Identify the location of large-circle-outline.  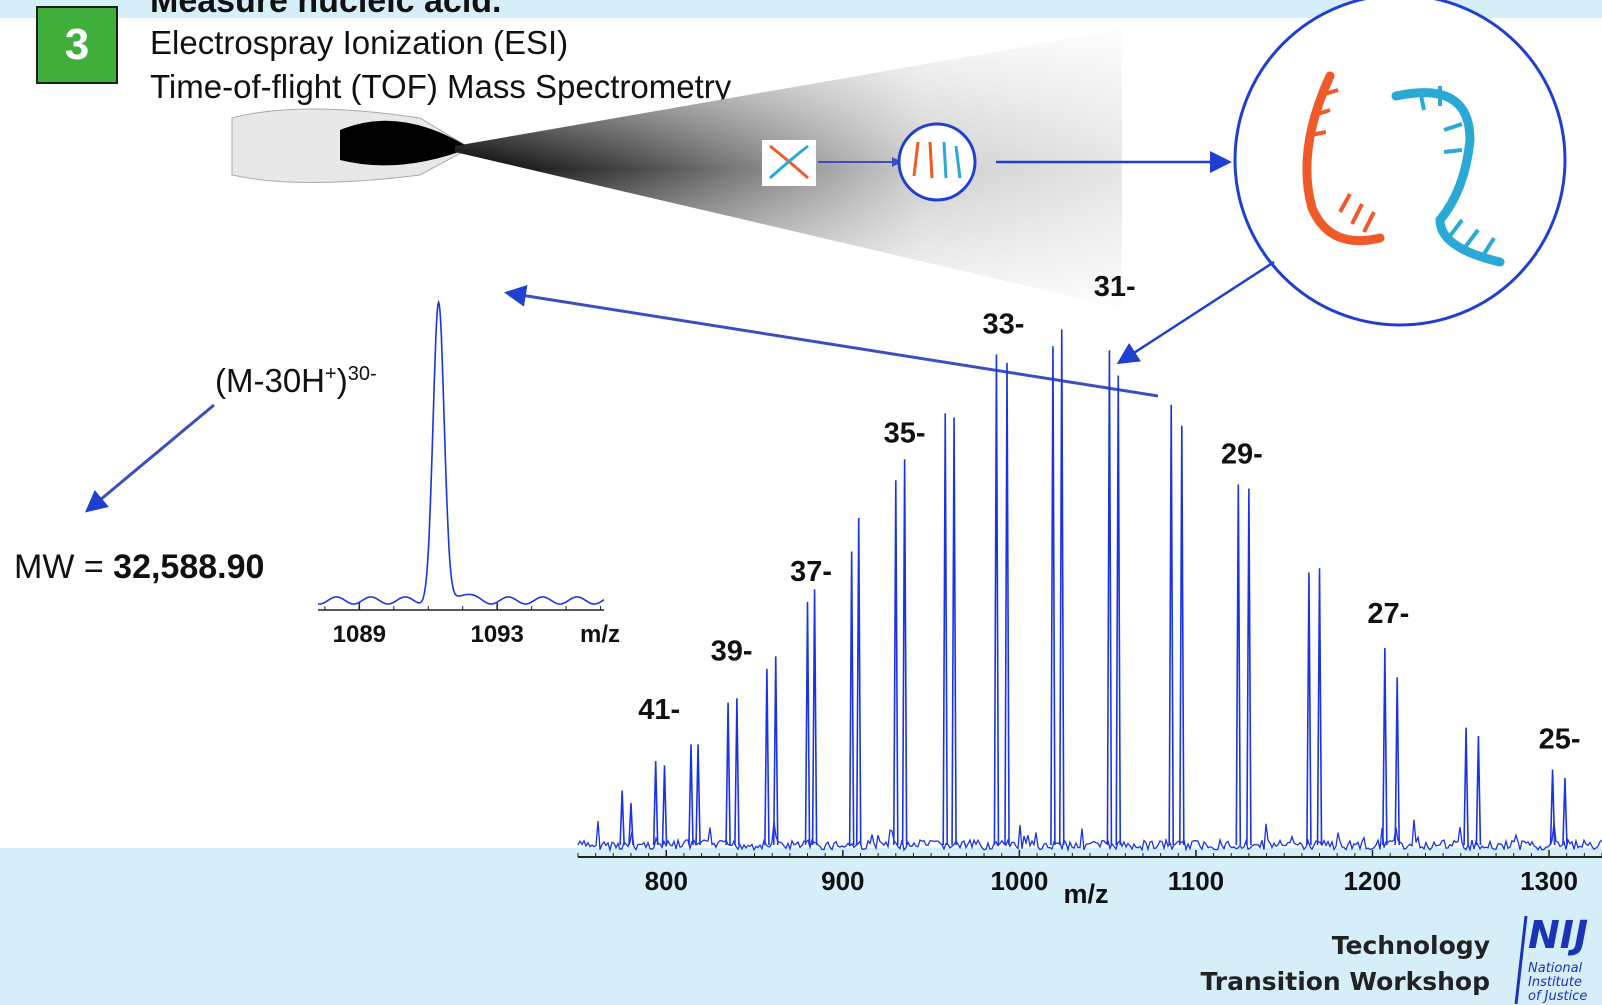
(1400, 163).